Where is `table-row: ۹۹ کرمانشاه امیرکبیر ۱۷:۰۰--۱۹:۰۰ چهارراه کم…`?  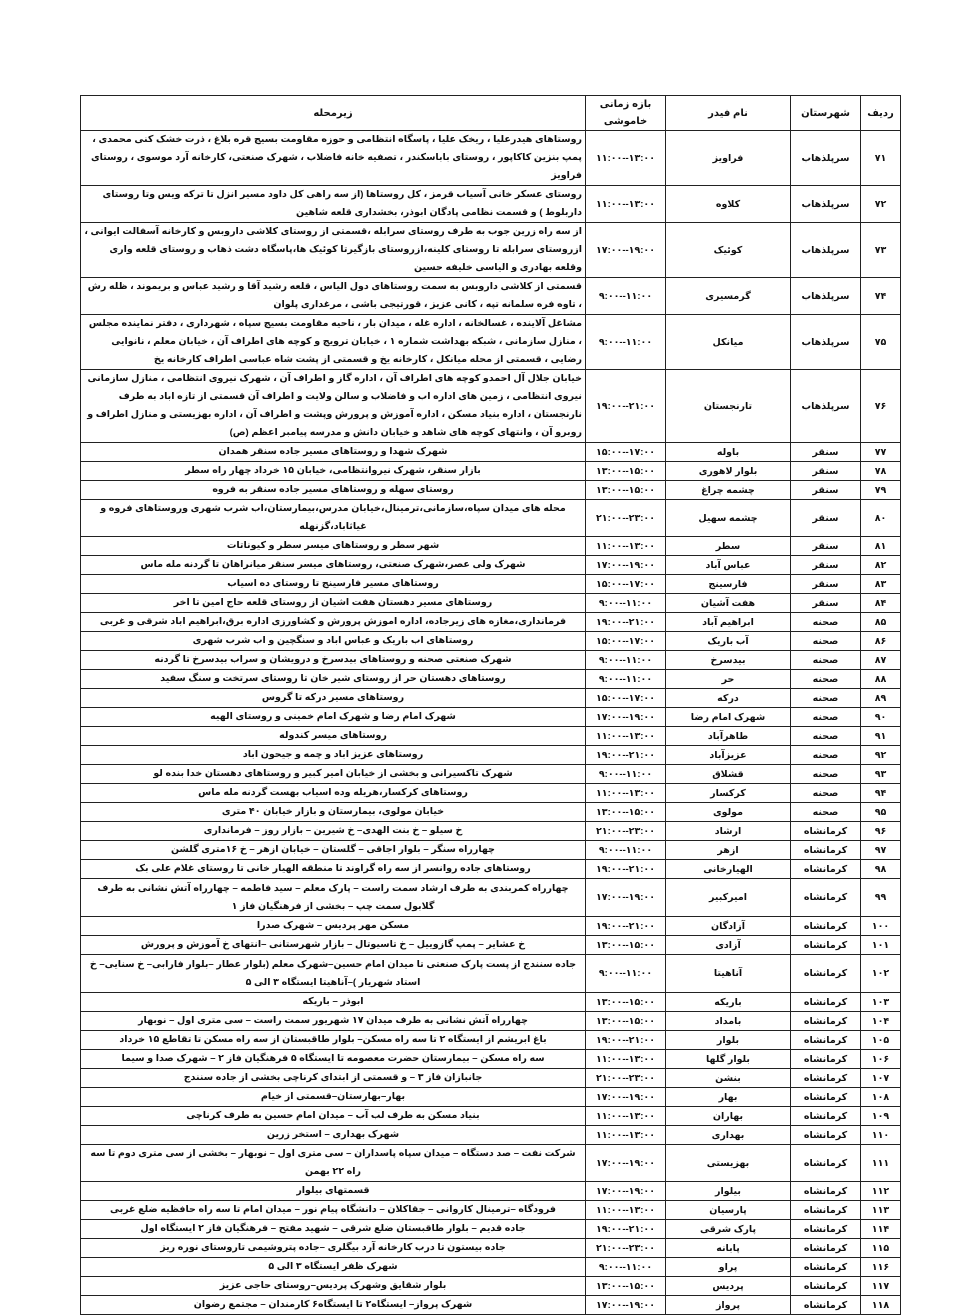 table-row: ۹۹ کرمانشاه امیرکبیر ۱۷:۰۰--۱۹:۰۰ چهارراه کم… is located at coordinates (490, 897).